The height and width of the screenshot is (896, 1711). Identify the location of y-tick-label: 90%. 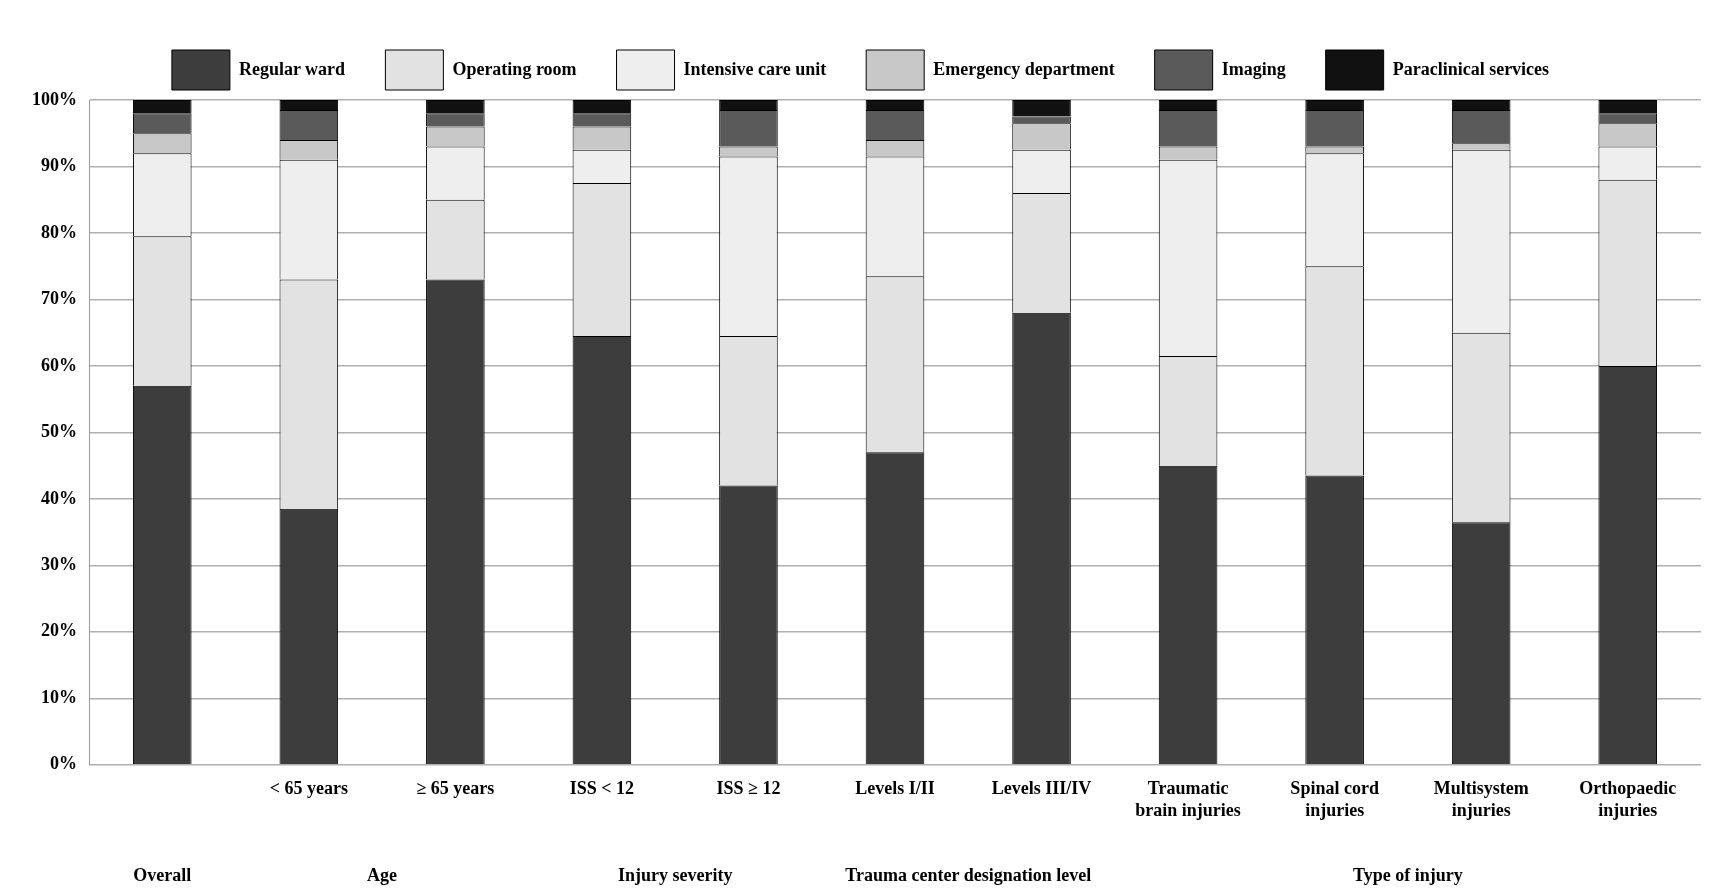
(59, 165).